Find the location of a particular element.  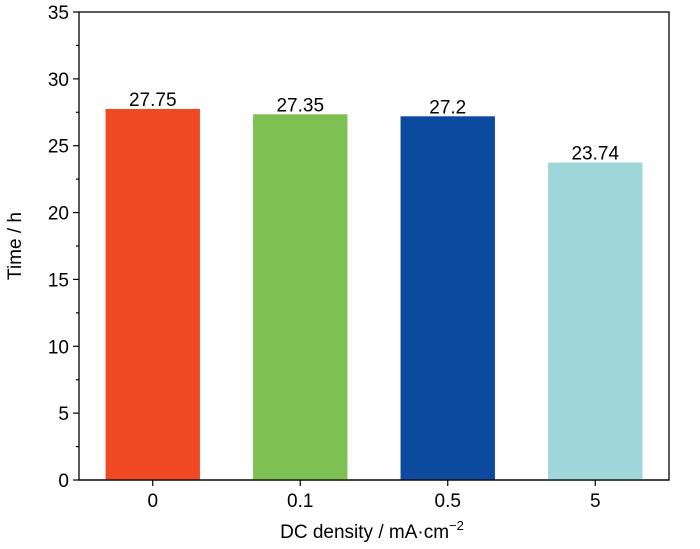

y-tick-label: 35 is located at coordinates (58, 13).